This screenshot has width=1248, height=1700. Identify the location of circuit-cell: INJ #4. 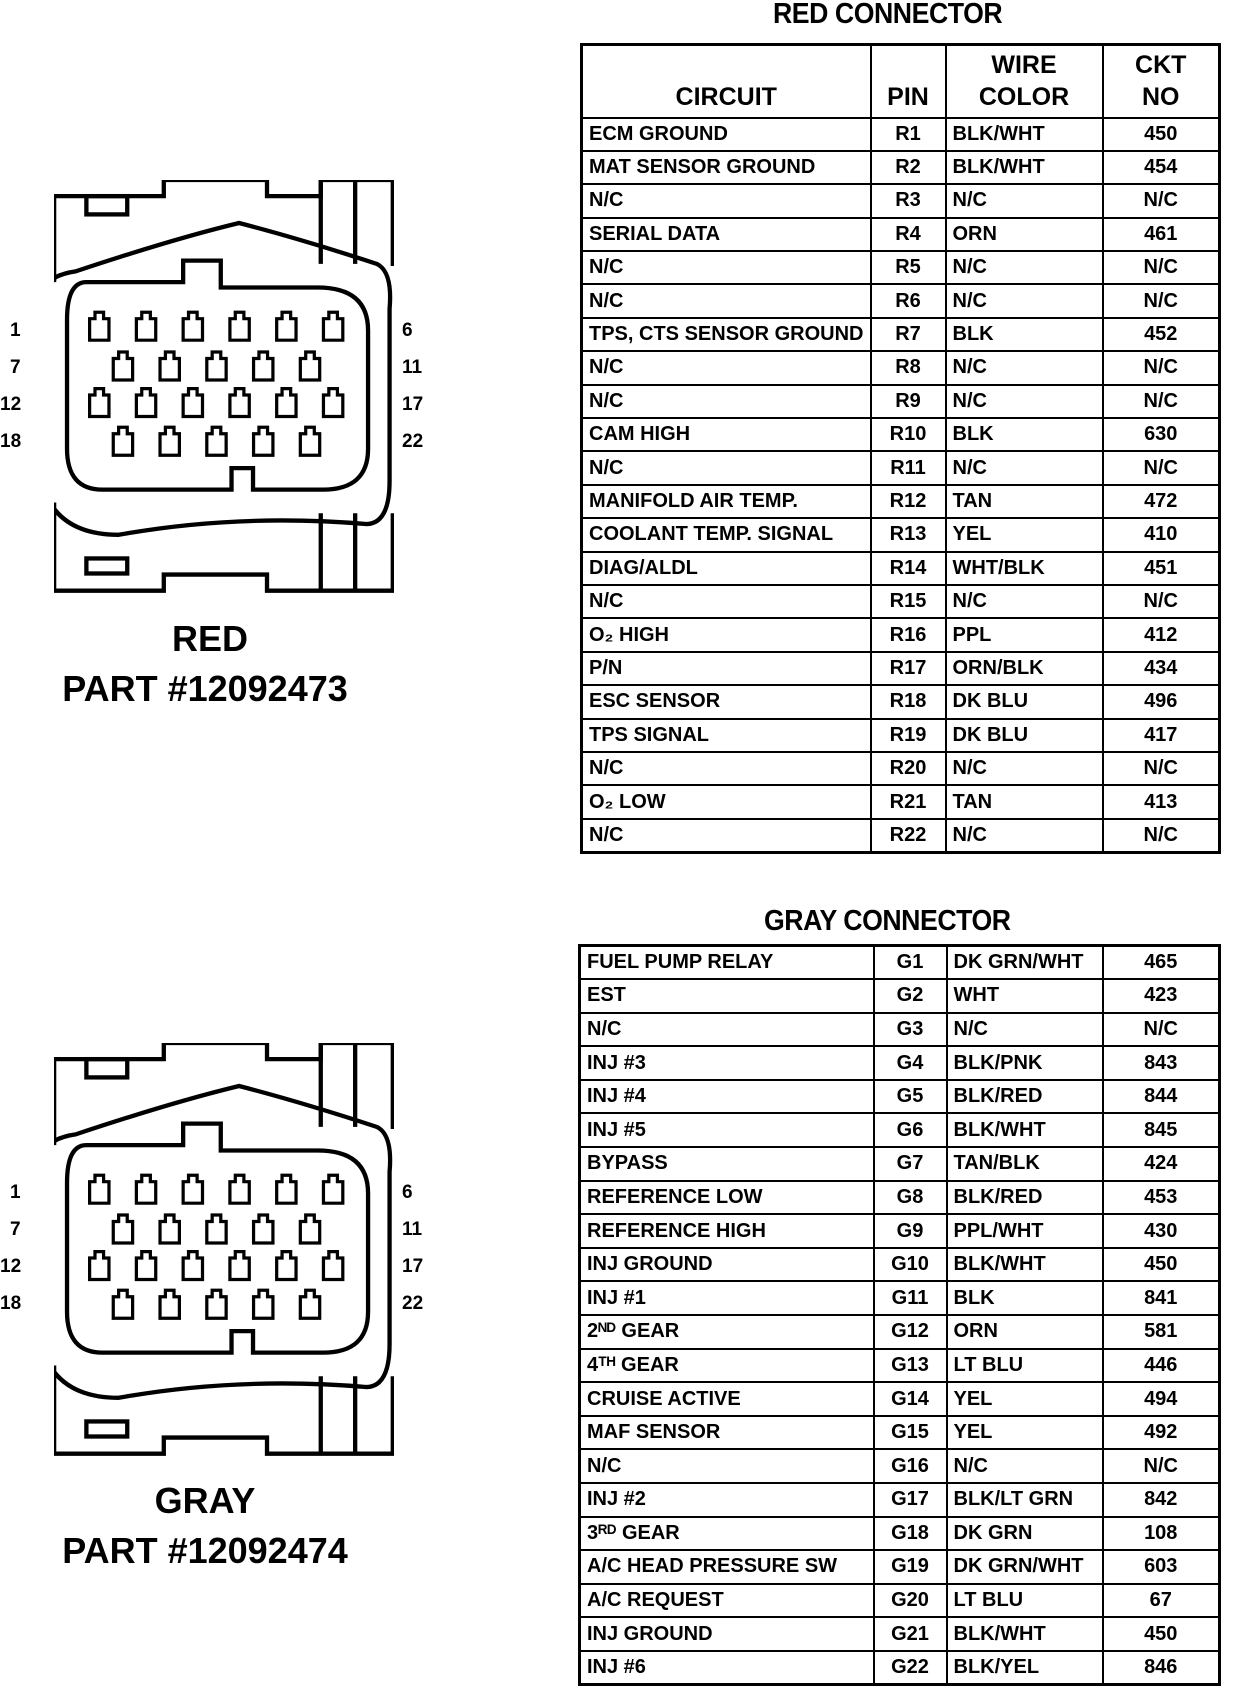
(726, 1096).